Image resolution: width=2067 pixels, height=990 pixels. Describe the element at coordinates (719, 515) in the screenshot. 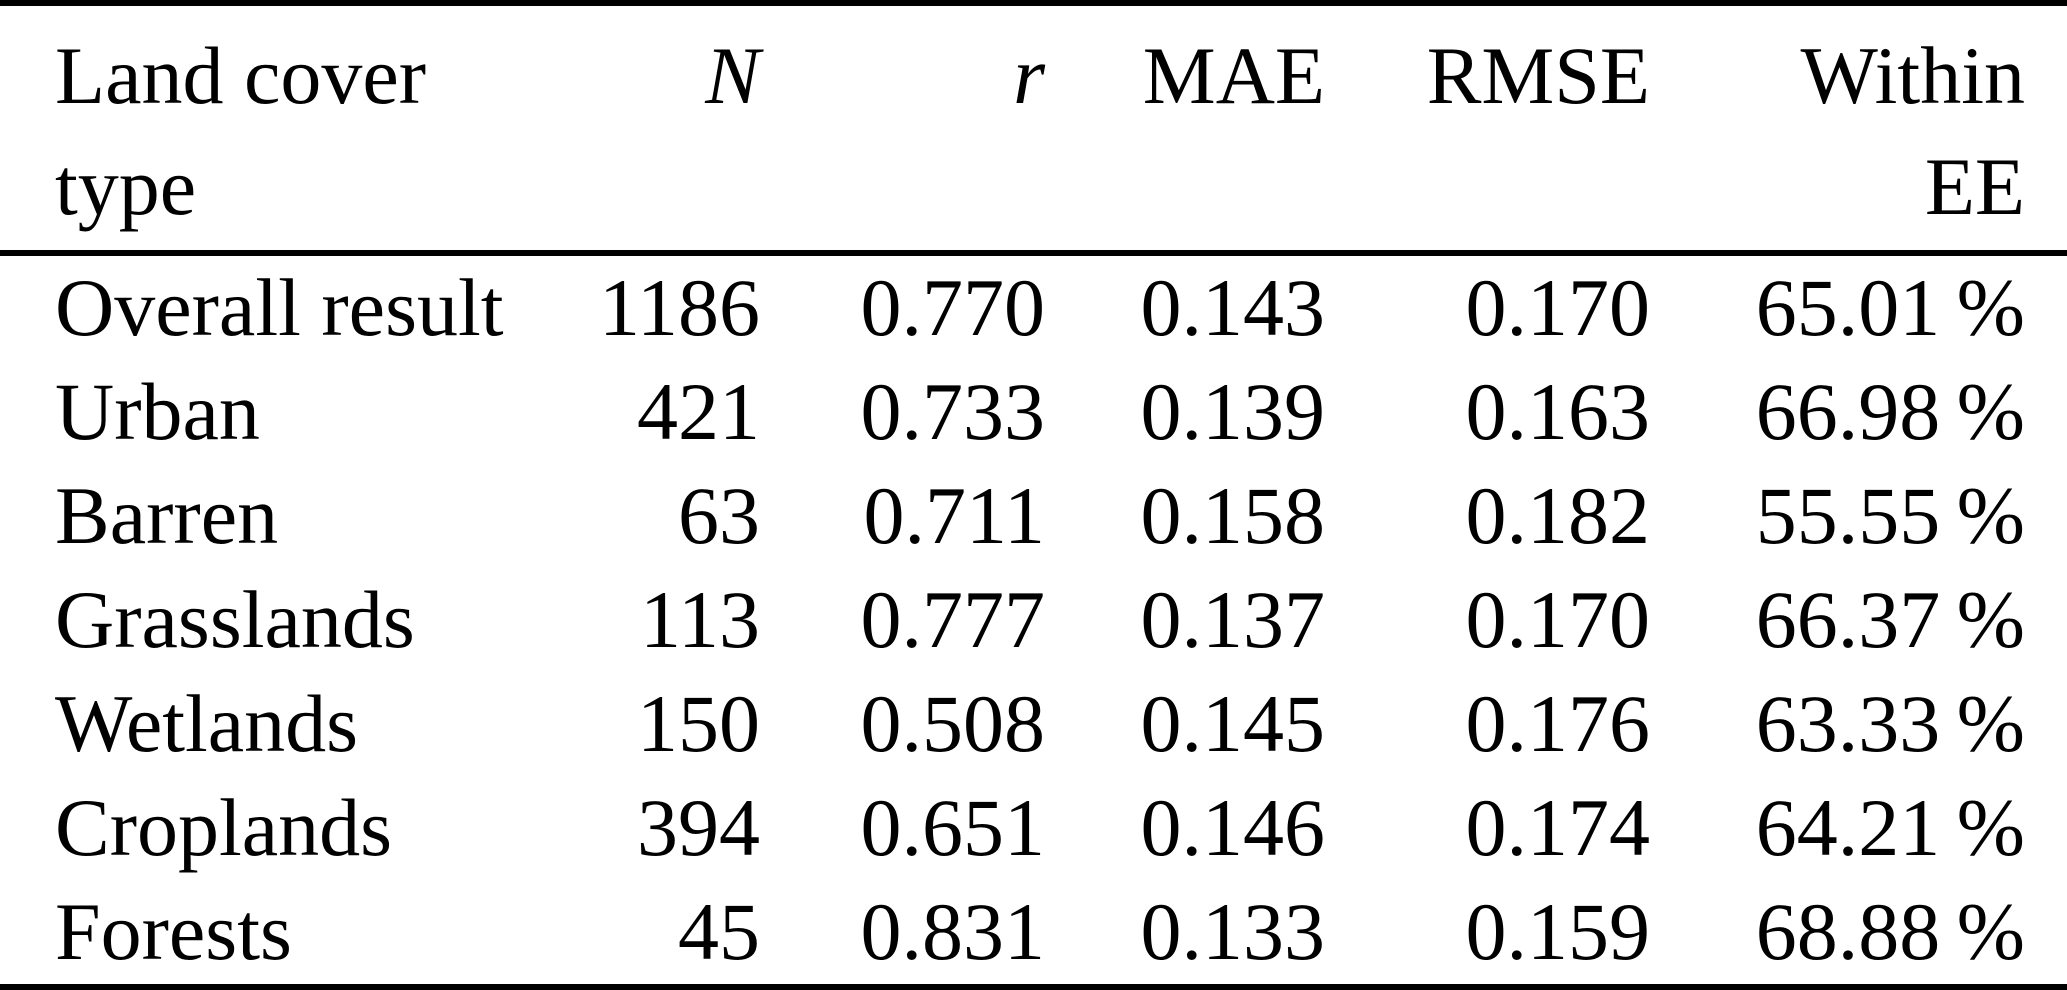

I see `table-cell: 63` at that location.